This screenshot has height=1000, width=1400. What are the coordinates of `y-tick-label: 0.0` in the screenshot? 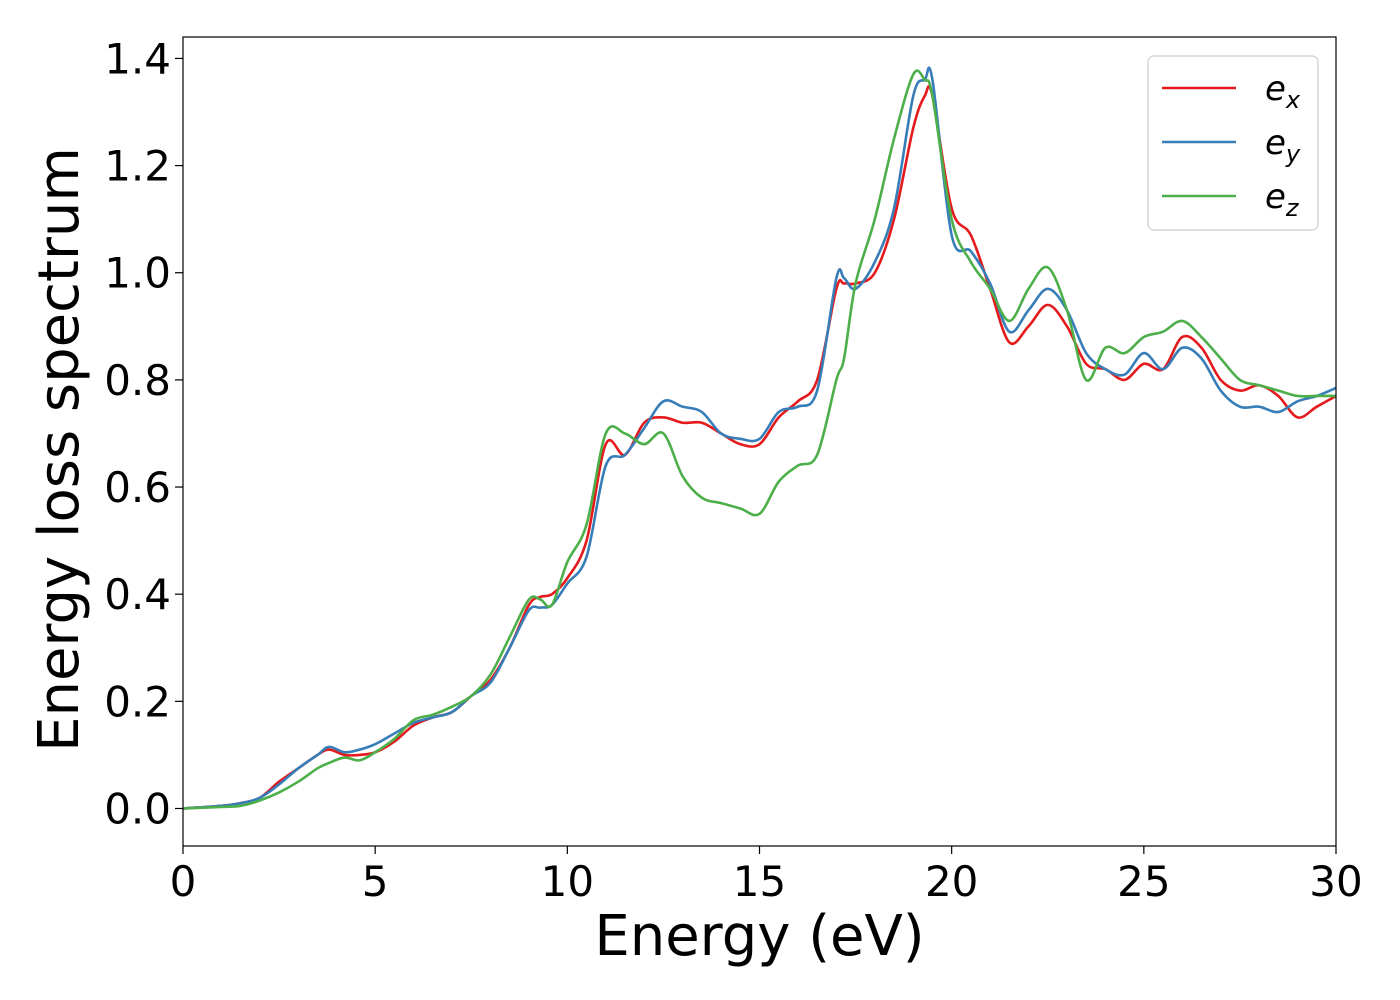 It's located at (137, 808).